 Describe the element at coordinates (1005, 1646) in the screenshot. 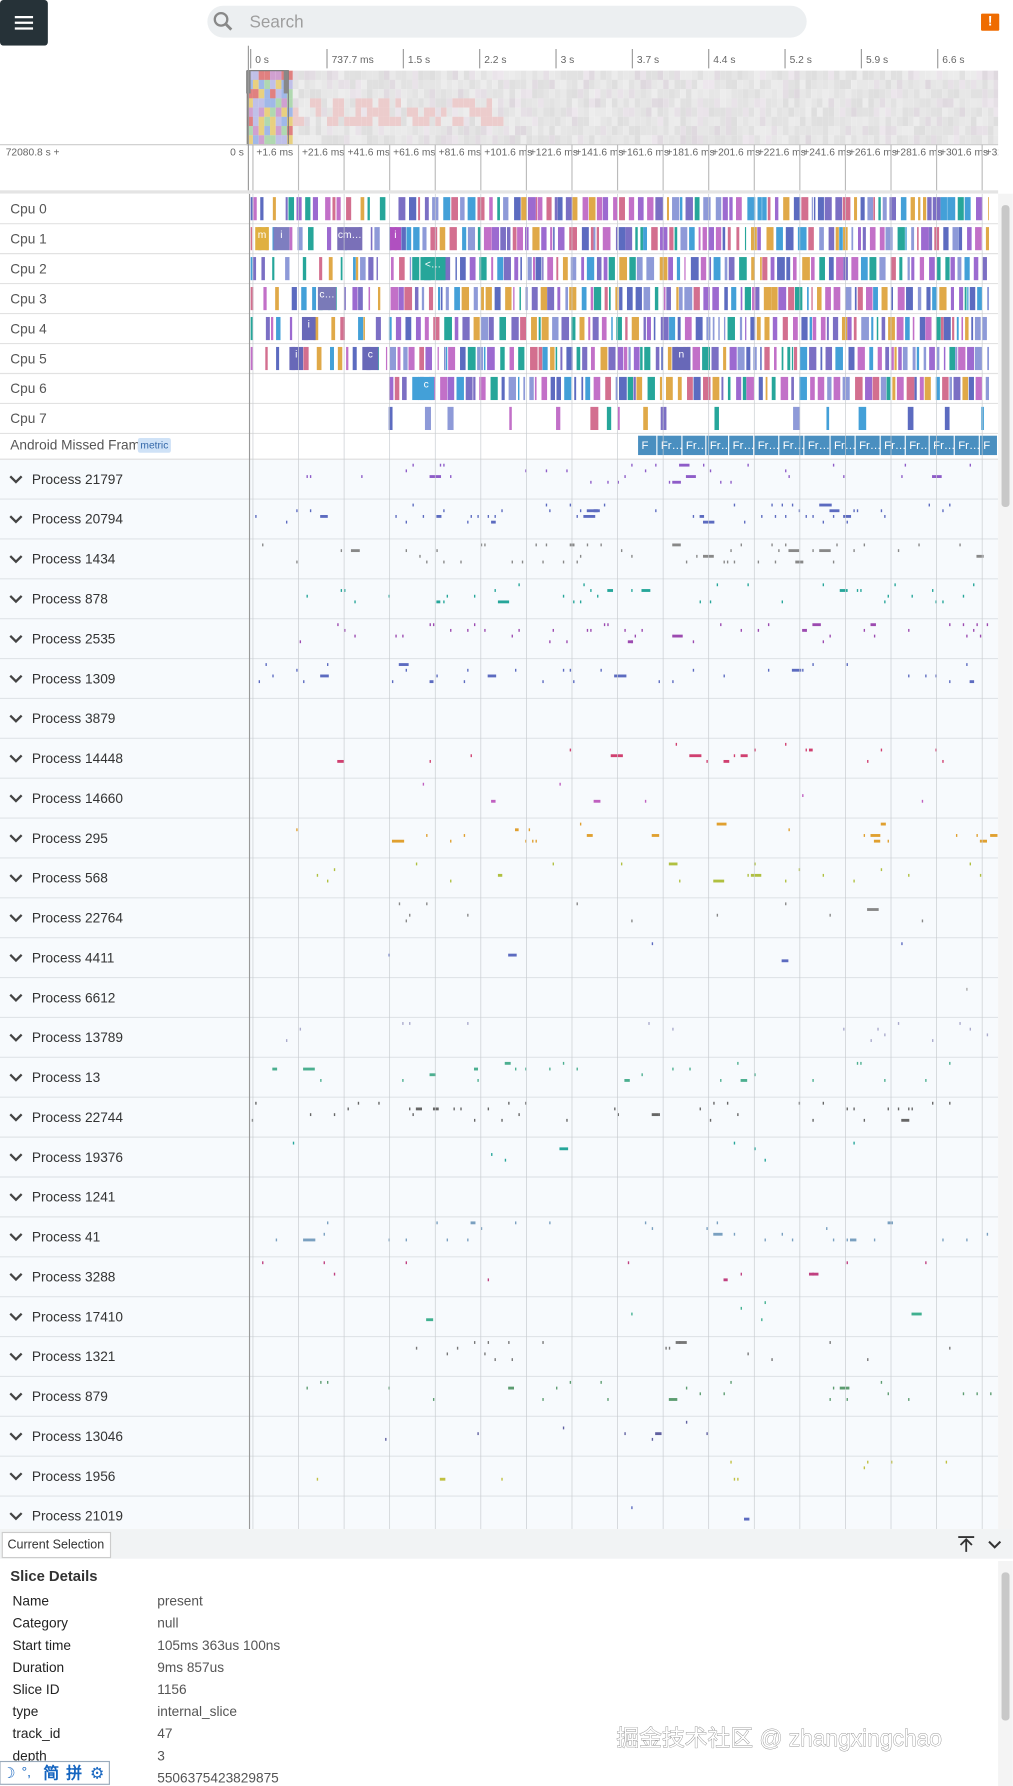

I see `panel-scroll-thumb` at that location.